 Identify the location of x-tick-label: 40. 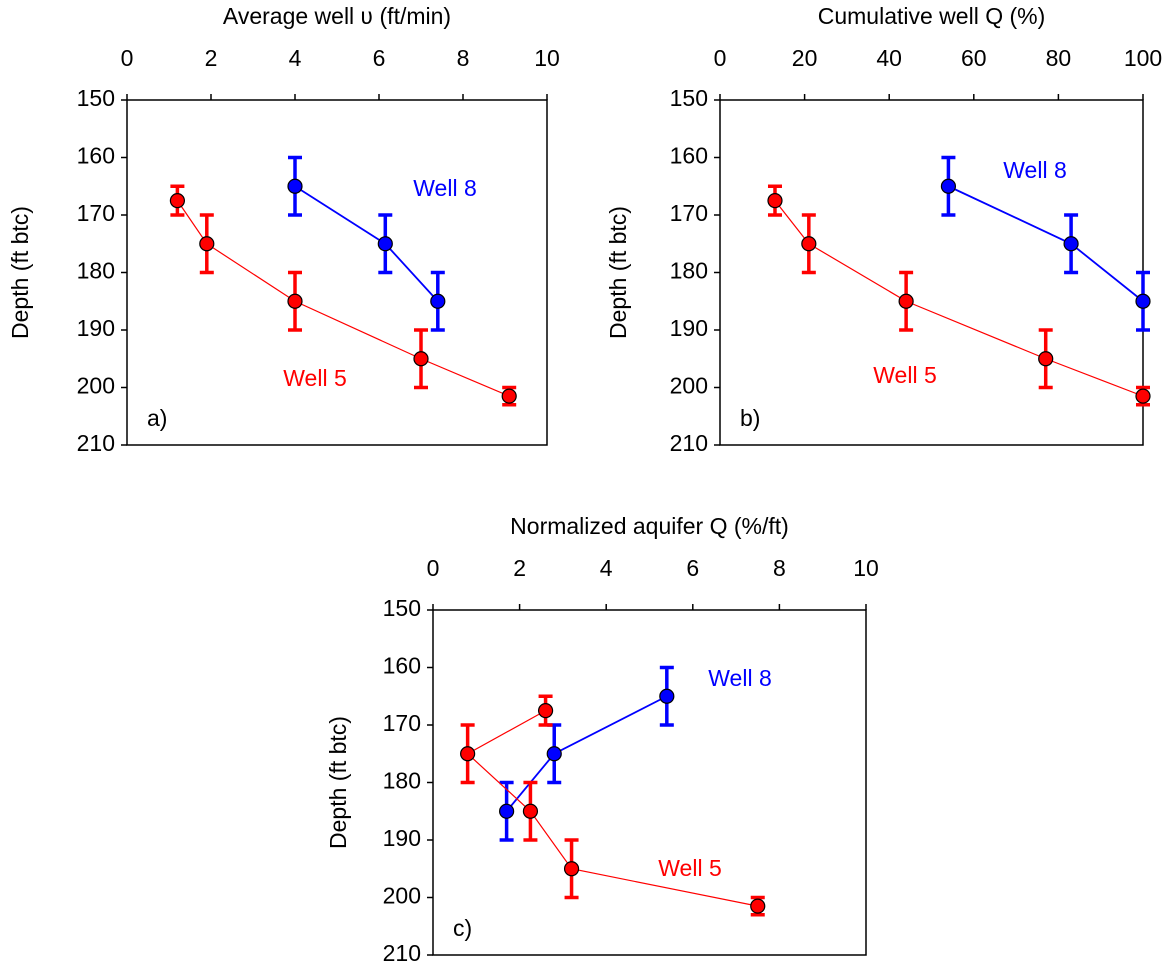
(889, 58).